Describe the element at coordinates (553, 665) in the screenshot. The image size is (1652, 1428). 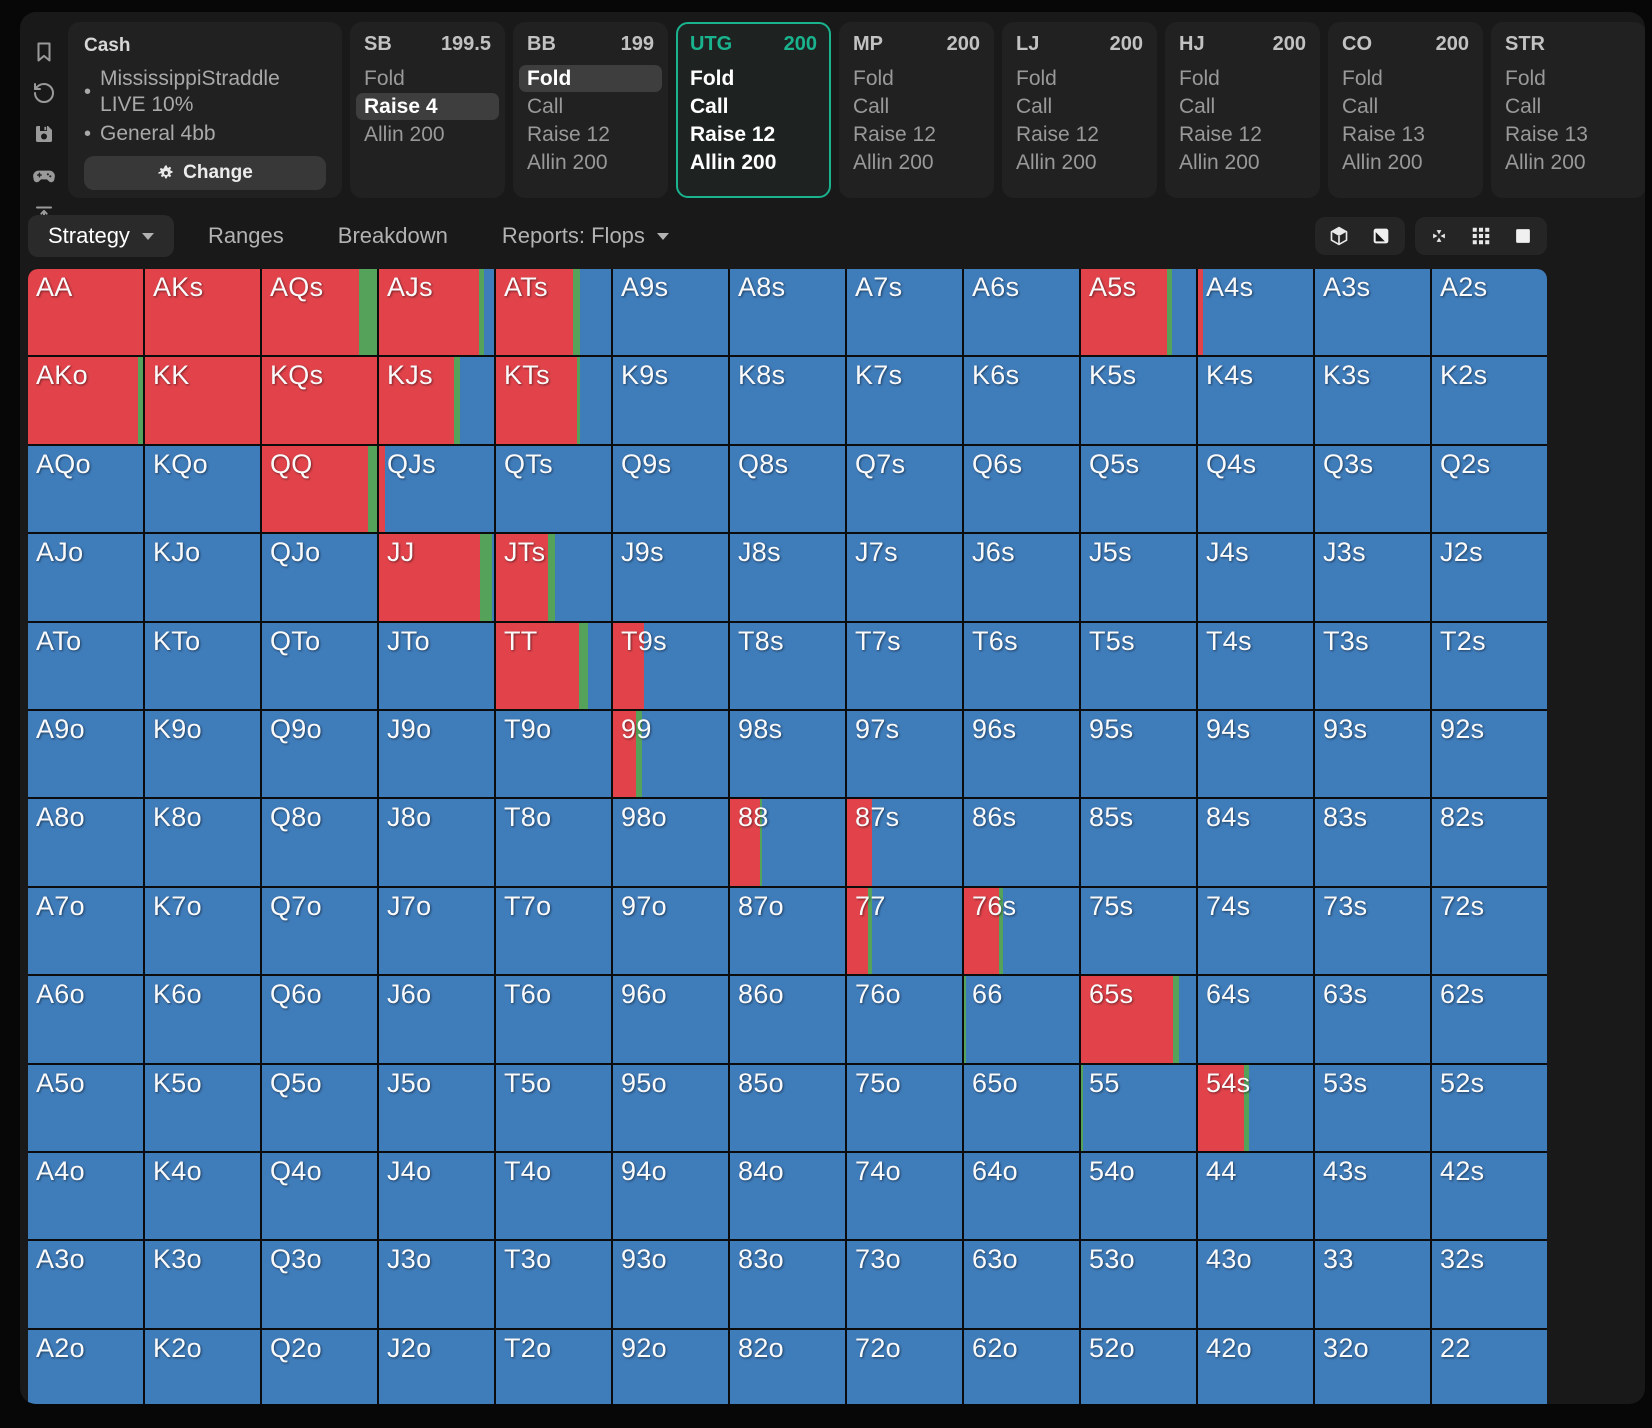
I see `hand-cell-tt: TT` at that location.